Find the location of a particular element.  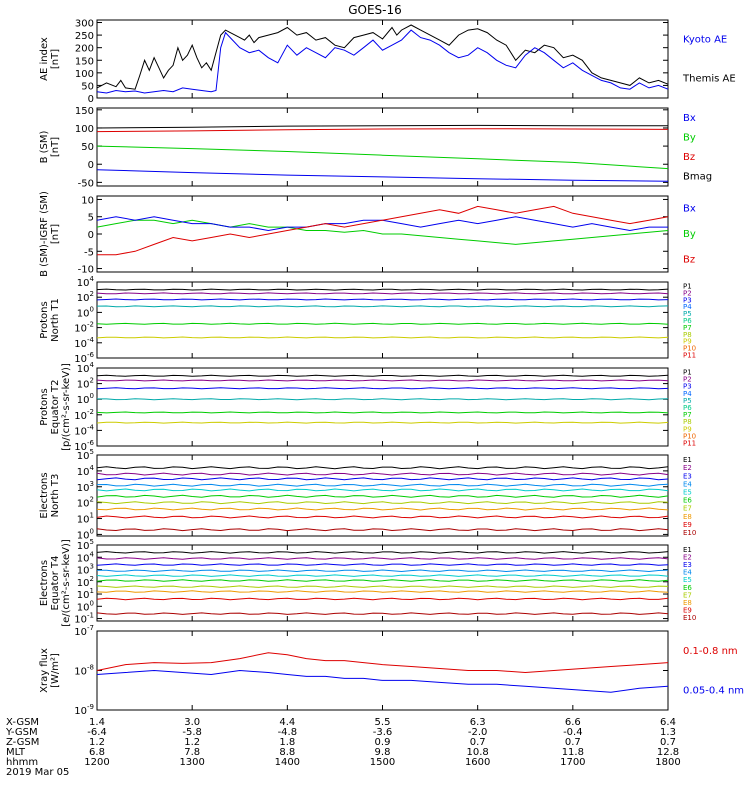

series-line-by is located at coordinates (382, 157).